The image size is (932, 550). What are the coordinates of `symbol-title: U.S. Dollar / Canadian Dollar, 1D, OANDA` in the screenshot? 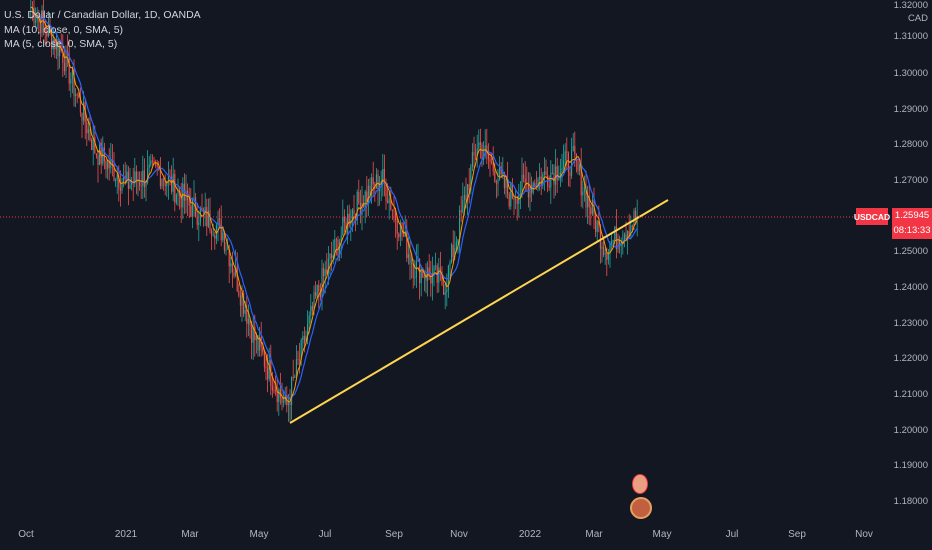 It's located at (102, 15).